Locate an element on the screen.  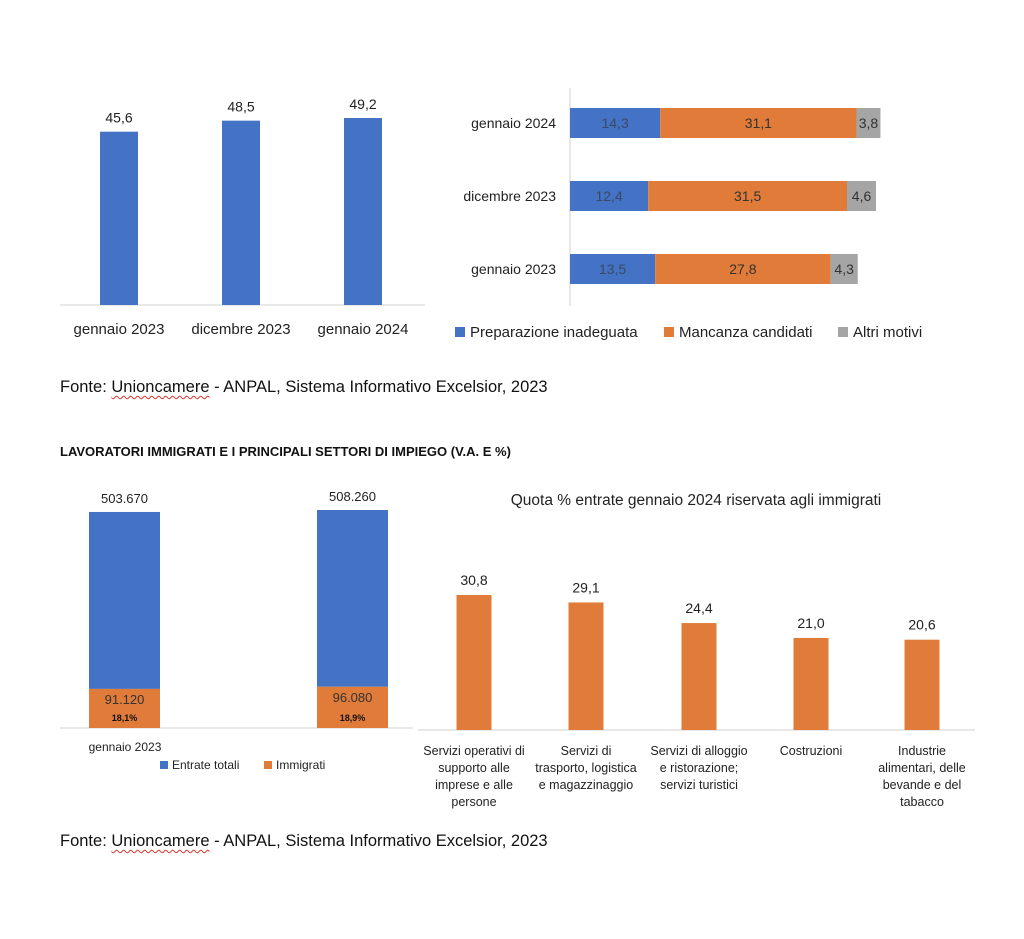
chart3-share-label: 18,9% is located at coordinates (353, 718).